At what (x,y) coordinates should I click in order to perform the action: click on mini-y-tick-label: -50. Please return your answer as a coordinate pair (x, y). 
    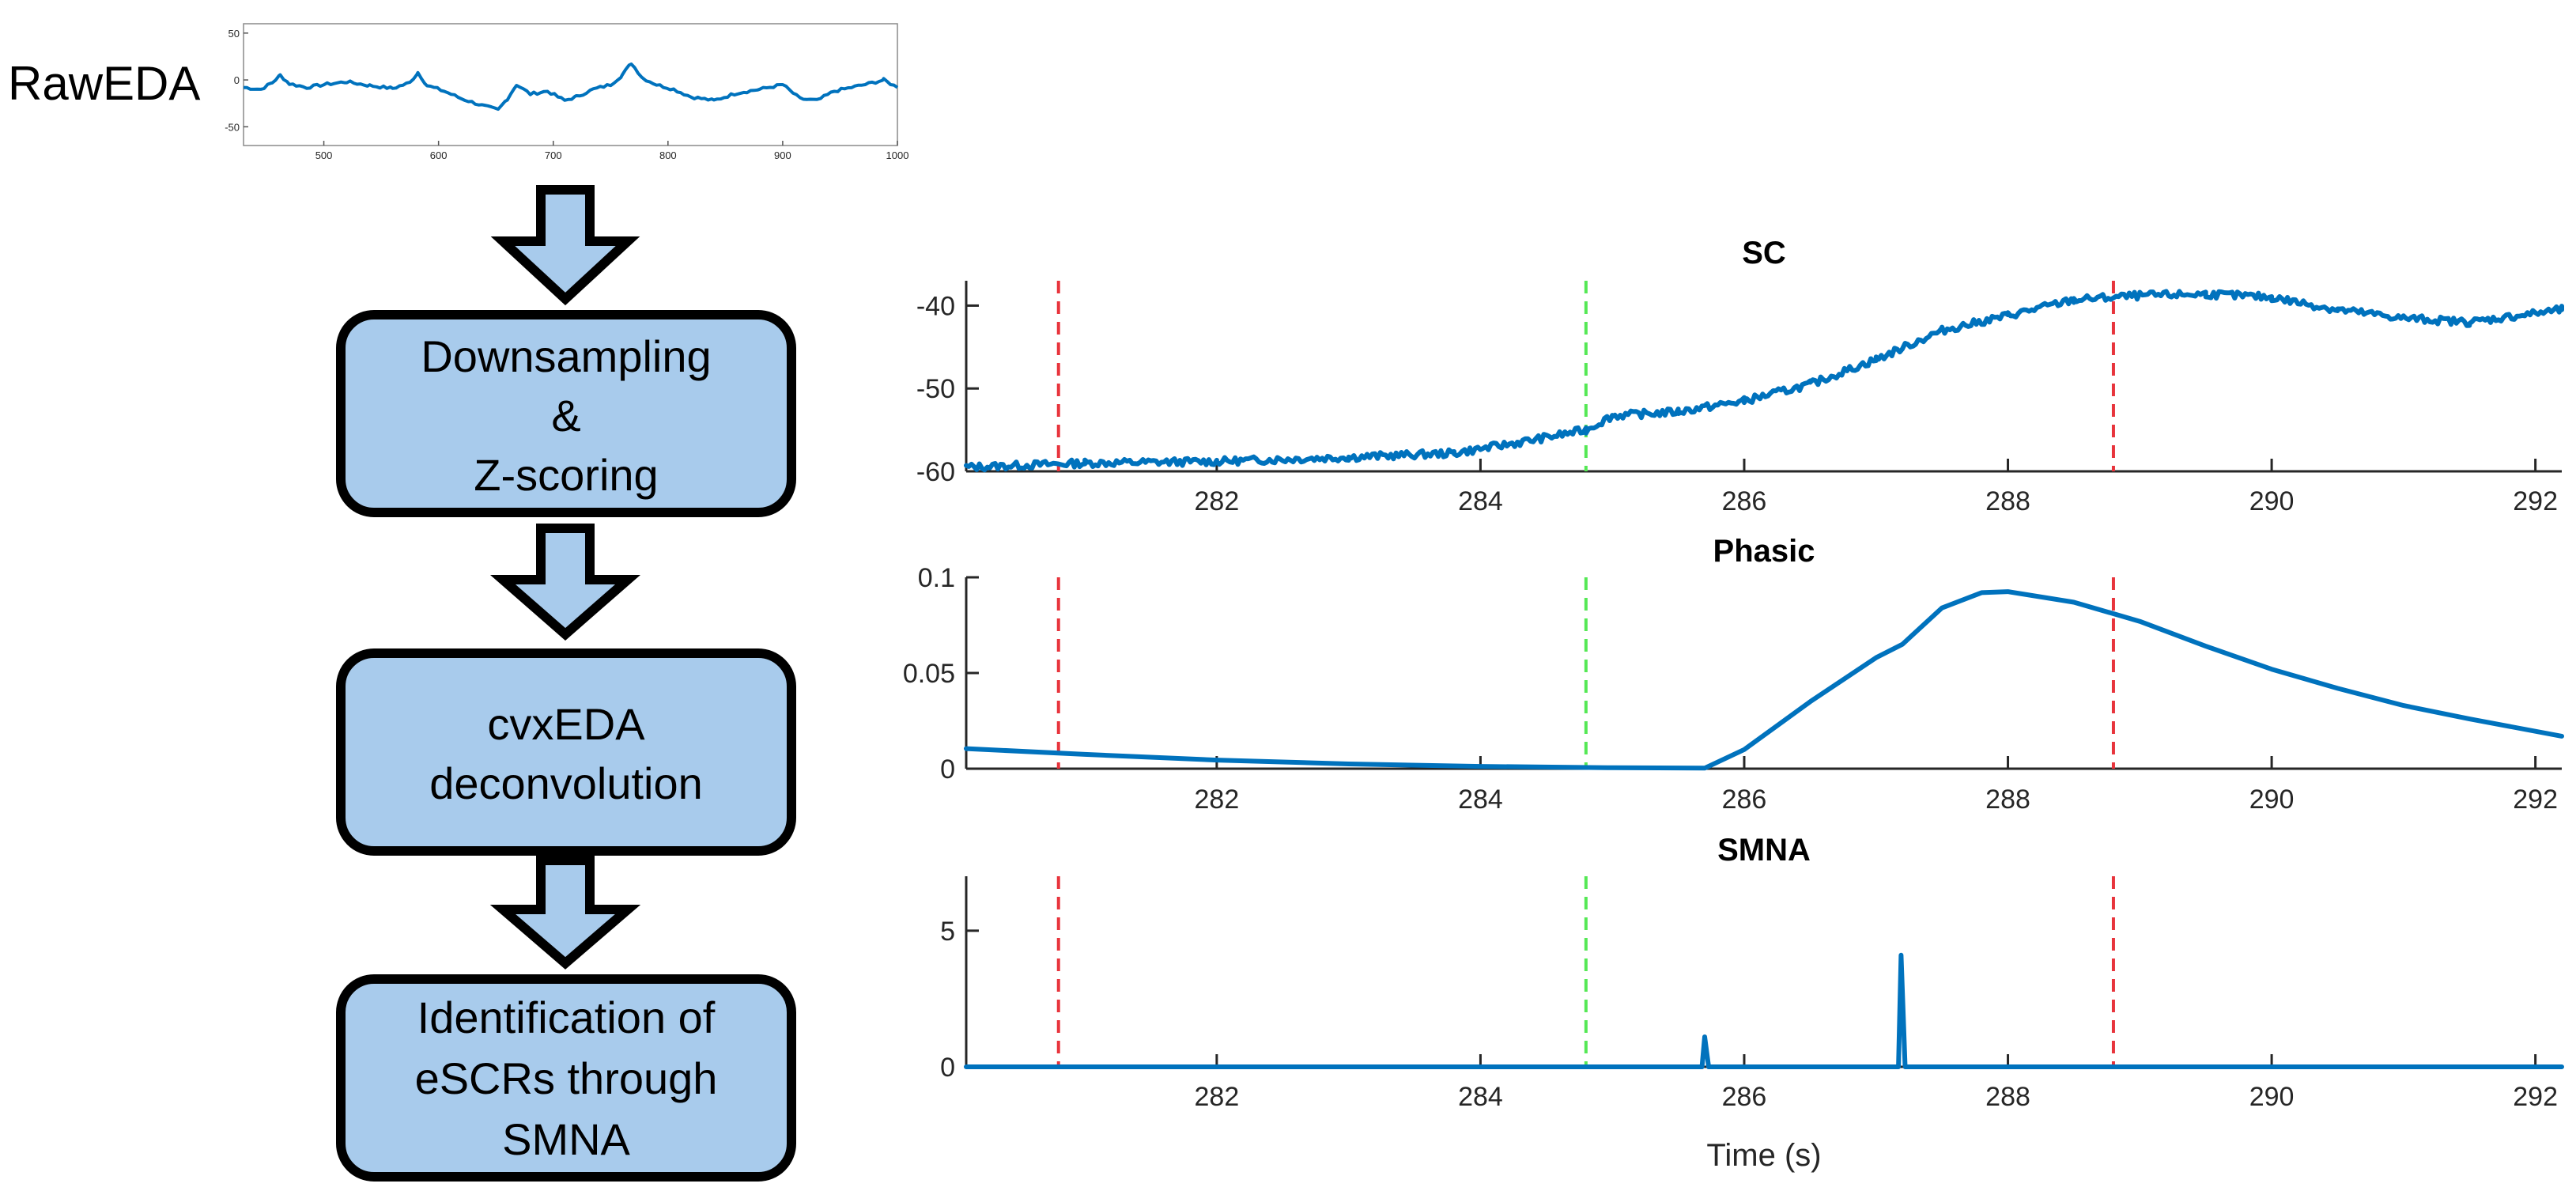
    Looking at the image, I should click on (232, 127).